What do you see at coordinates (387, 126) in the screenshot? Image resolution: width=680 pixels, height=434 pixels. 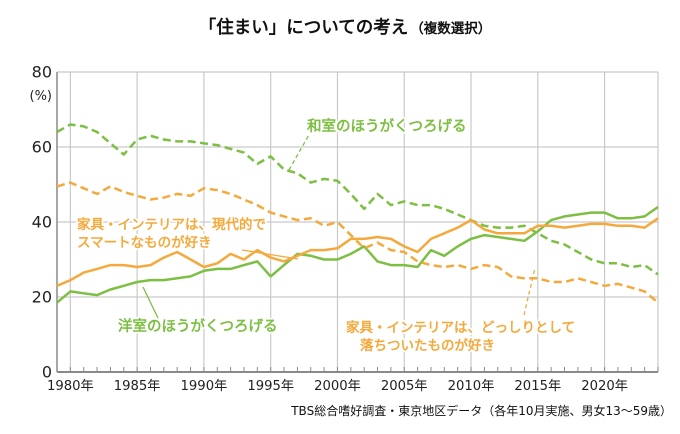 I see `series-label-washitsu: 和室のほうがくつろげる` at bounding box center [387, 126].